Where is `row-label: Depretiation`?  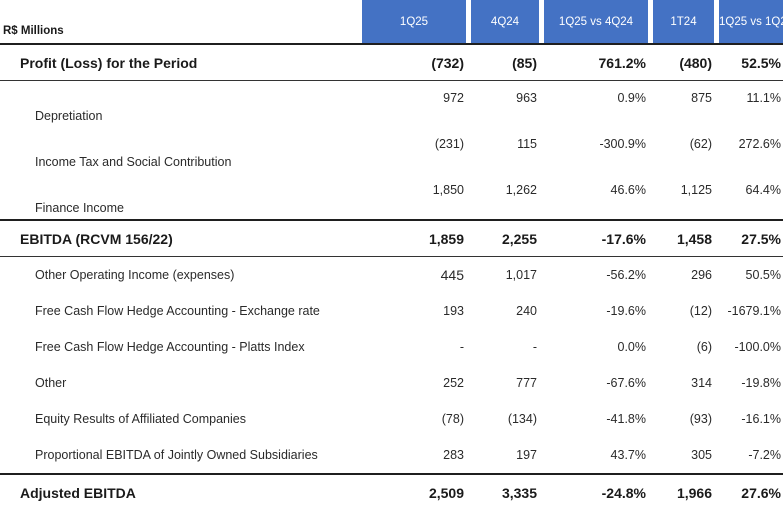 row-label: Depretiation is located at coordinates (69, 116).